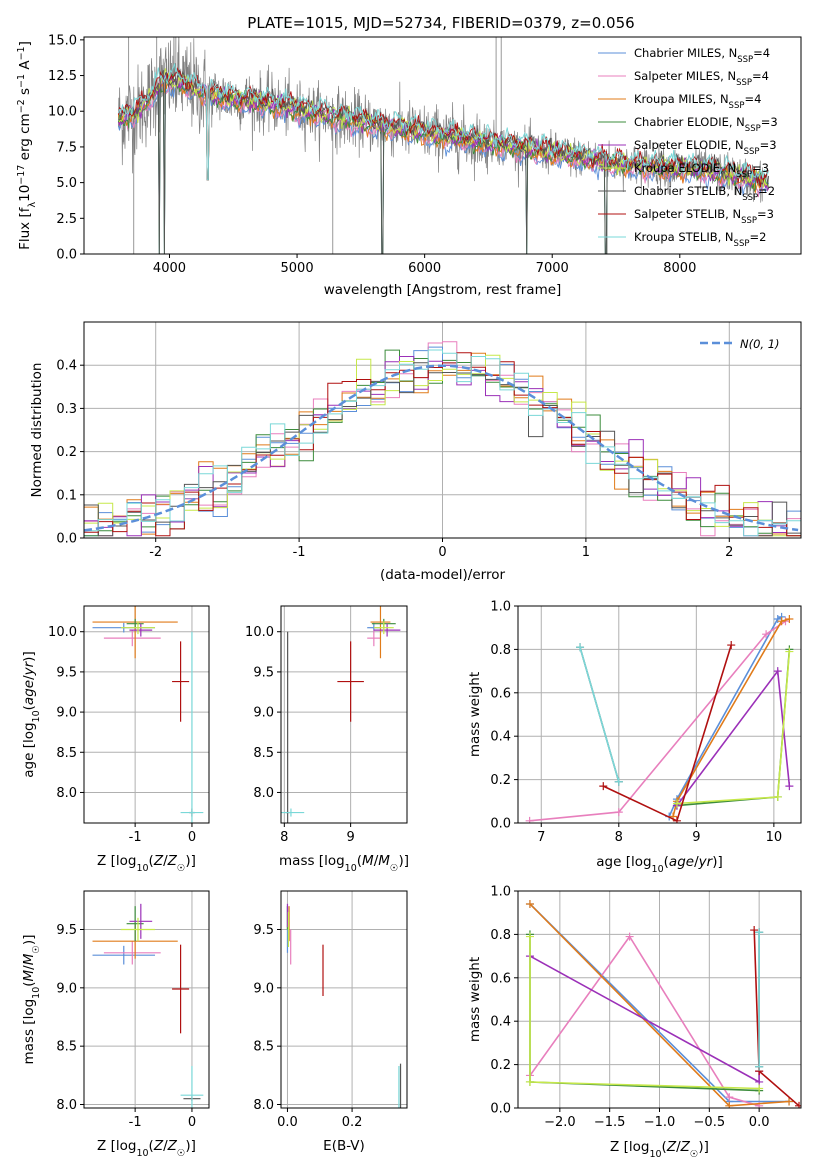 This screenshot has width=819, height=1170. Describe the element at coordinates (25, 93) in the screenshot. I see `label-part: s` at that location.